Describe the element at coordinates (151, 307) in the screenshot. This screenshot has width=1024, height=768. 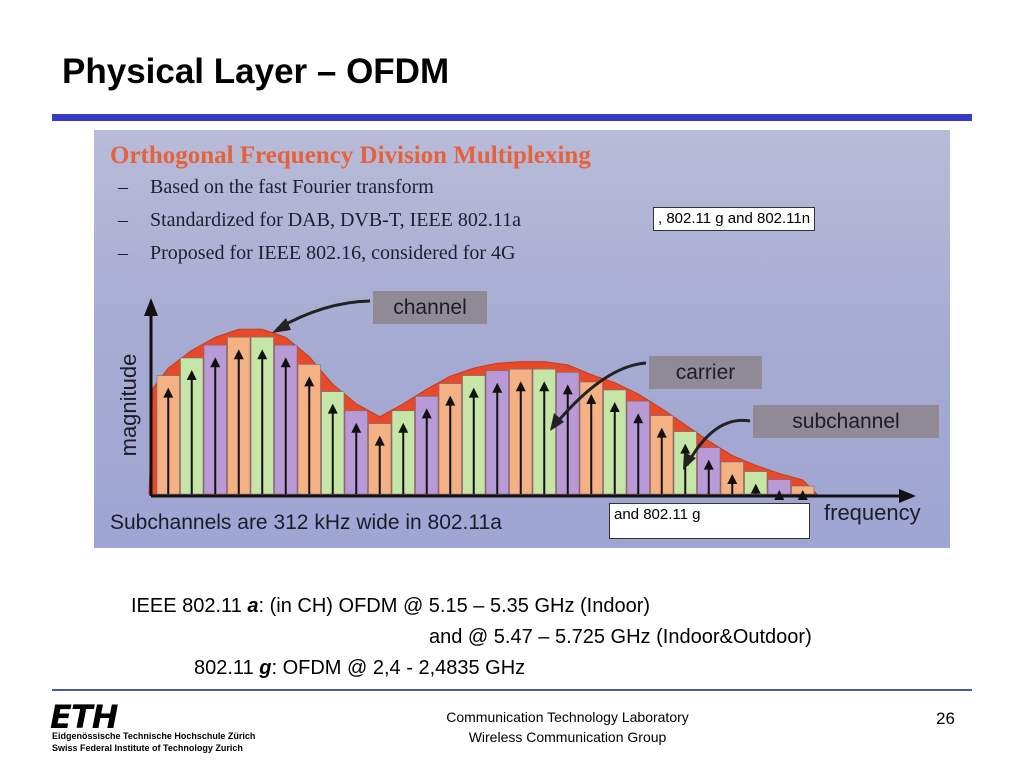
I see `y-axis-arrowhead` at that location.